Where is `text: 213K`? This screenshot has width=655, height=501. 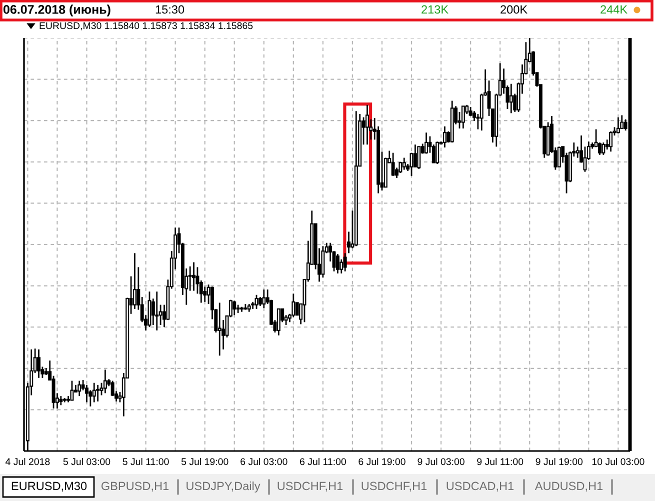
text: 213K is located at coordinates (435, 9).